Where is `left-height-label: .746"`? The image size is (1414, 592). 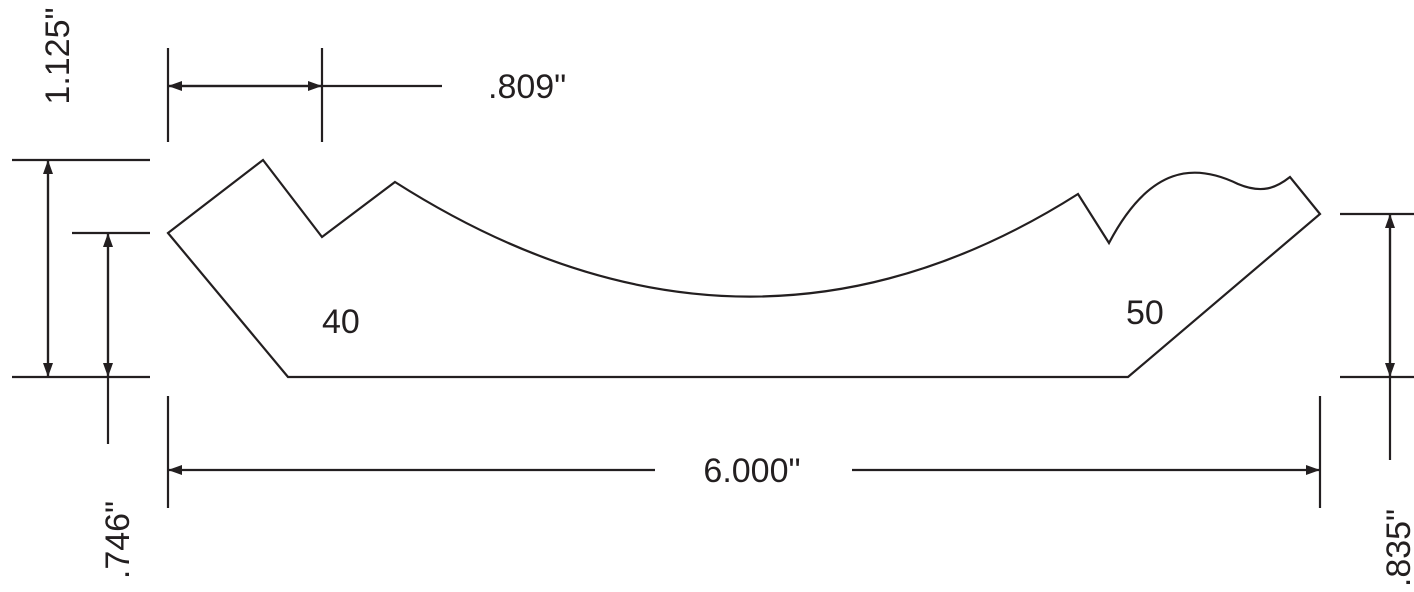
left-height-label: .746" is located at coordinates (118, 540).